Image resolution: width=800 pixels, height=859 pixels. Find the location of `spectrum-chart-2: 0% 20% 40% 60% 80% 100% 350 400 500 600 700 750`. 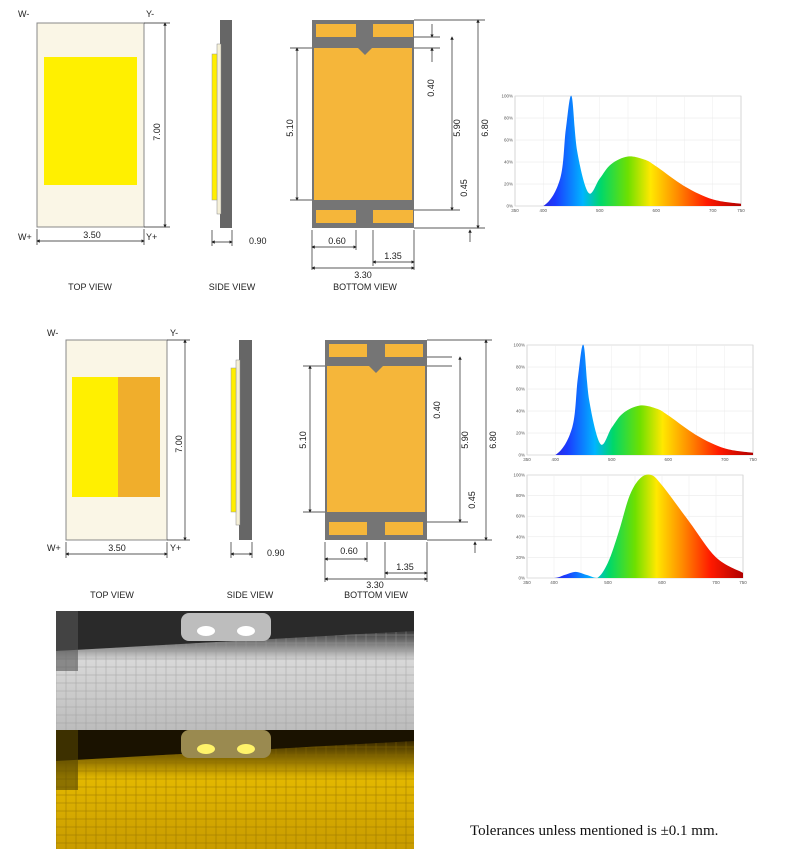

spectrum-chart-2: 0% 20% 40% 60% 80% 100% 350 400 500 600 700 750 is located at coordinates (635, 403).